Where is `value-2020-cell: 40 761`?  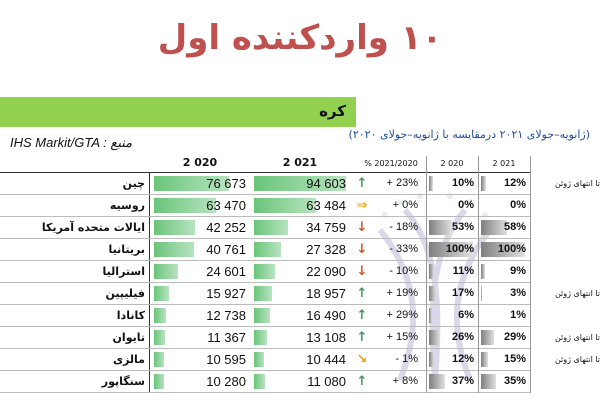
value-2020-cell: 40 761 is located at coordinates (200, 249).